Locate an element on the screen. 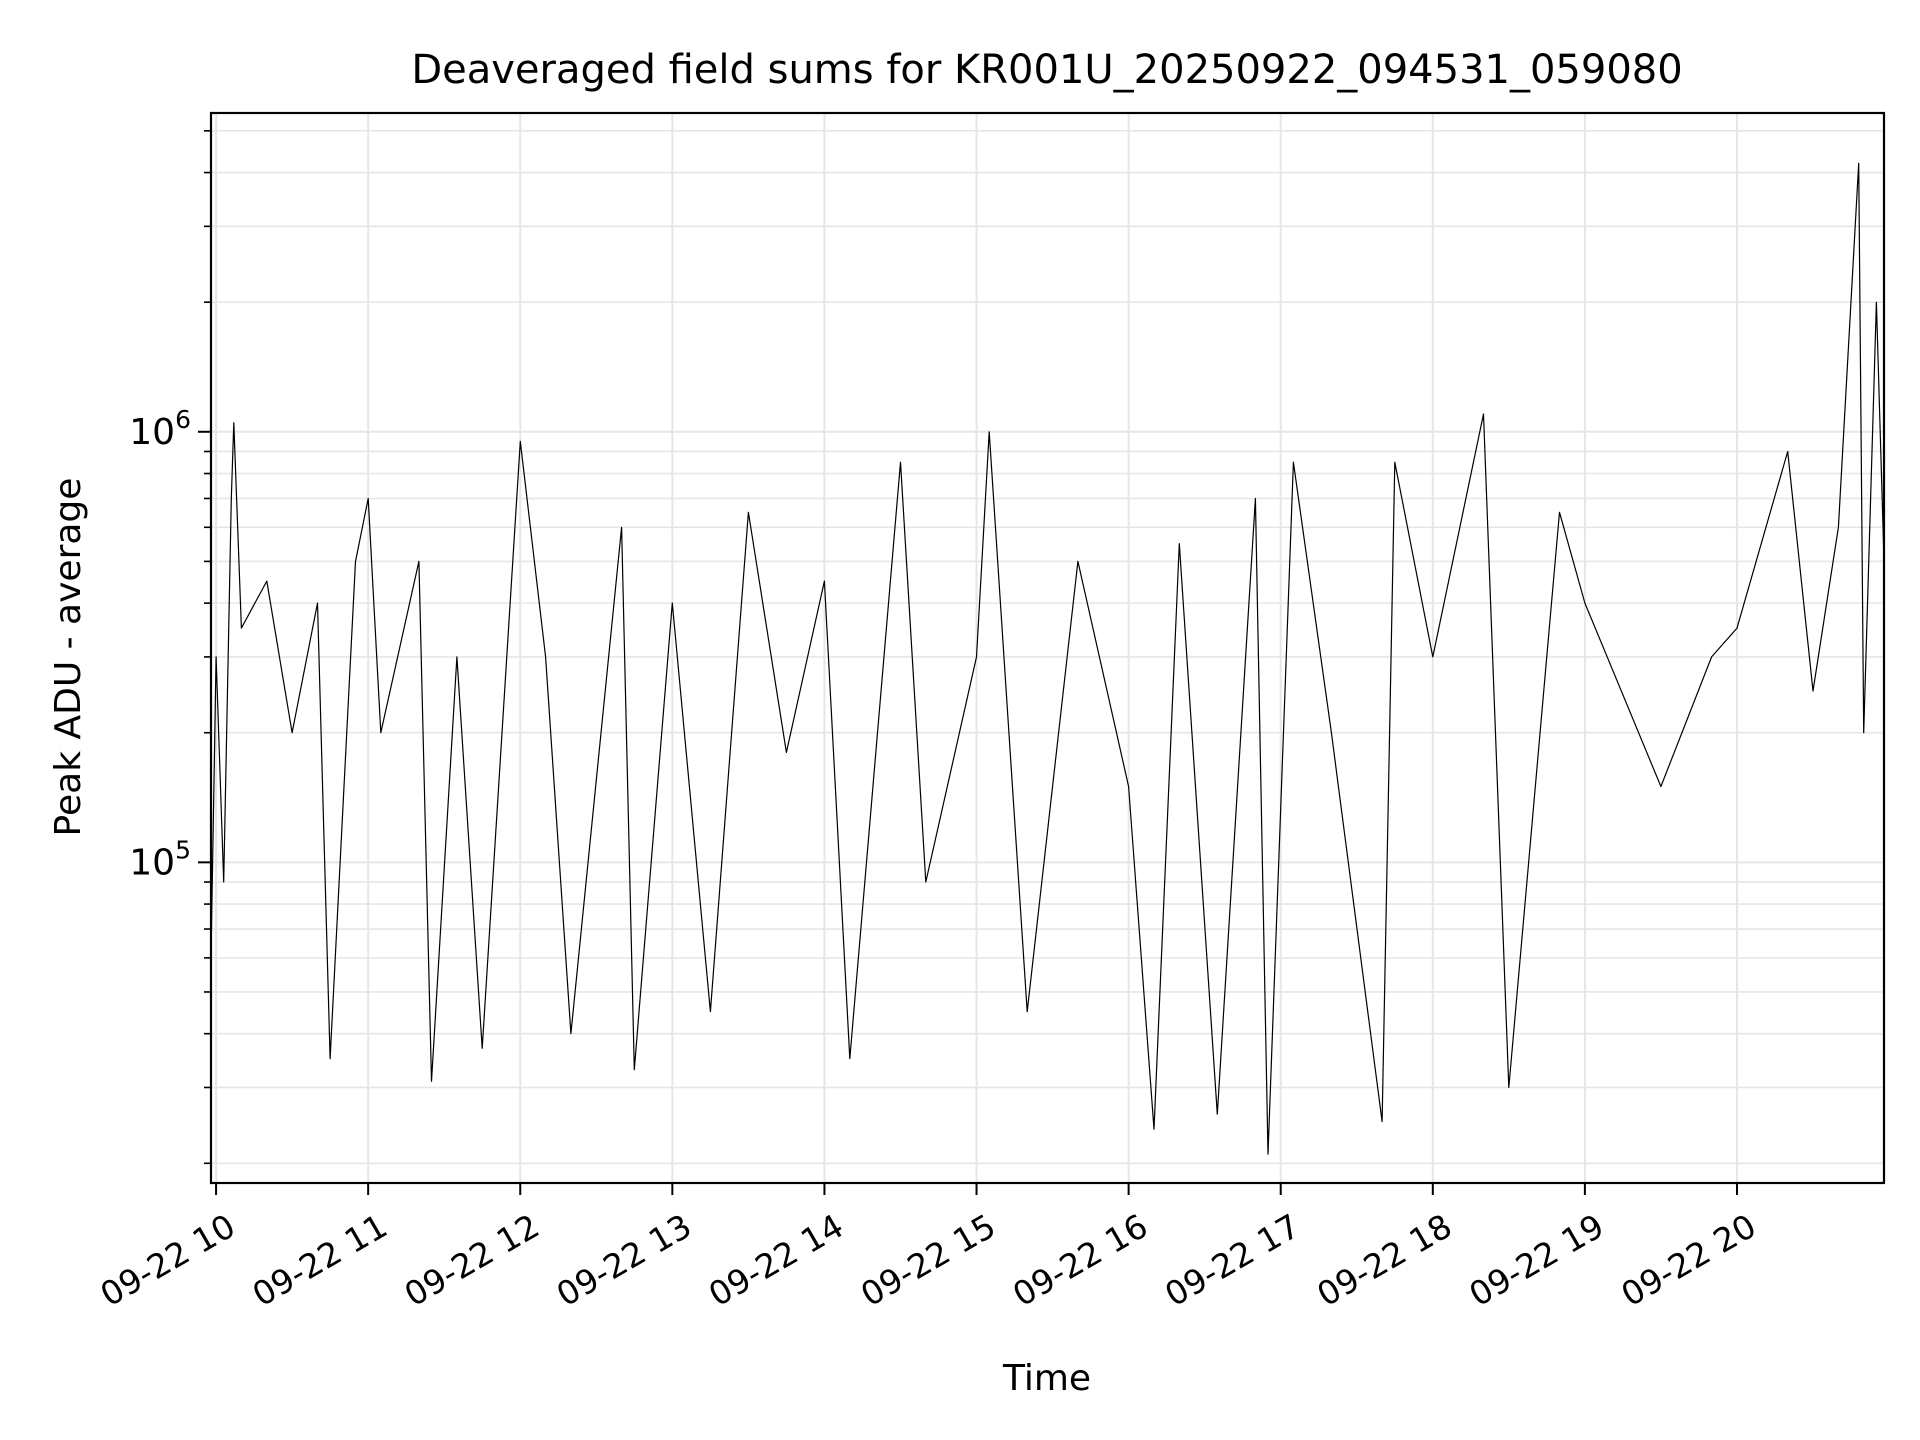 The width and height of the screenshot is (1920, 1440). y-tick-label: 10⁶ is located at coordinates (160, 429).